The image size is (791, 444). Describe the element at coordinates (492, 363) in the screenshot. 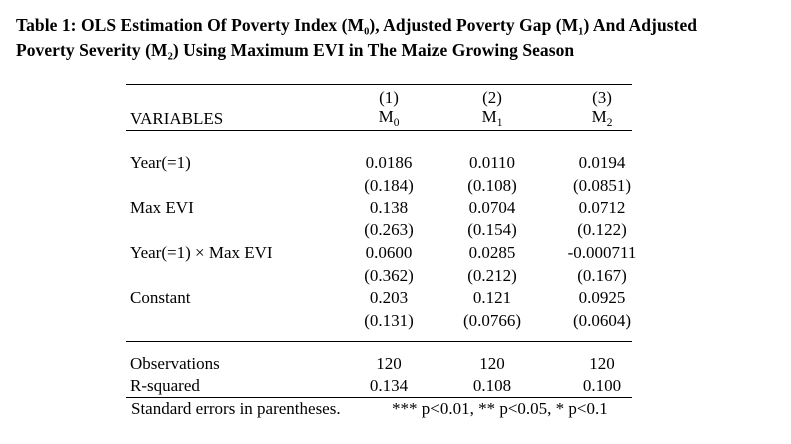

I see `observations-m1: 120` at that location.